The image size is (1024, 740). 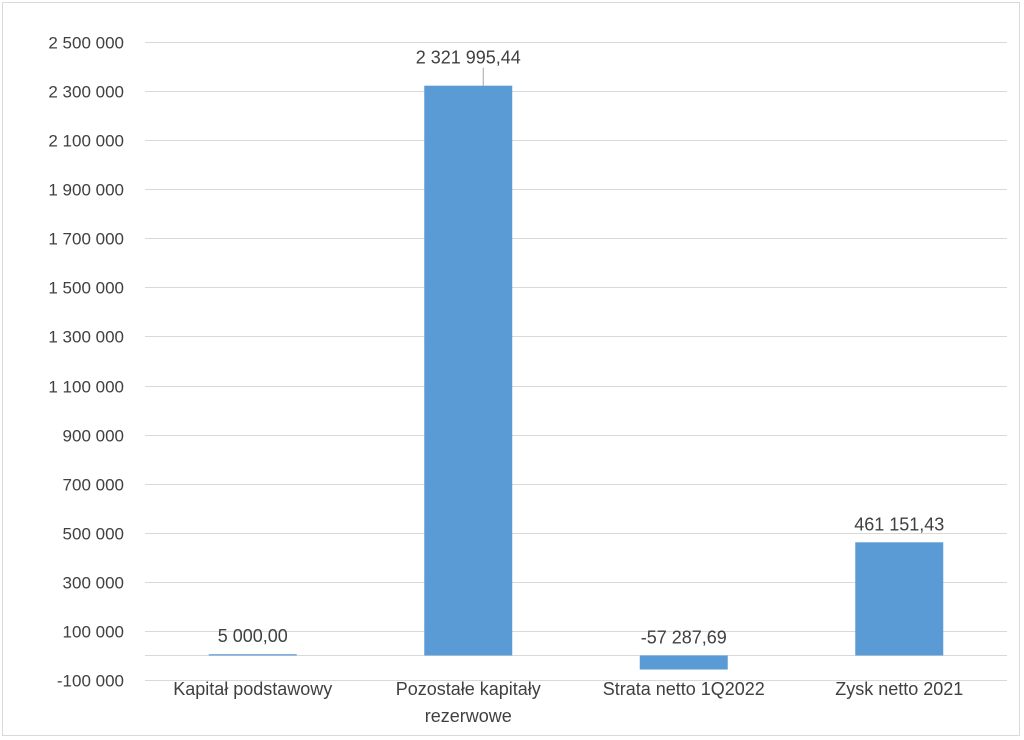 I want to click on category-label: Zysk netto 2021, so click(x=899, y=689).